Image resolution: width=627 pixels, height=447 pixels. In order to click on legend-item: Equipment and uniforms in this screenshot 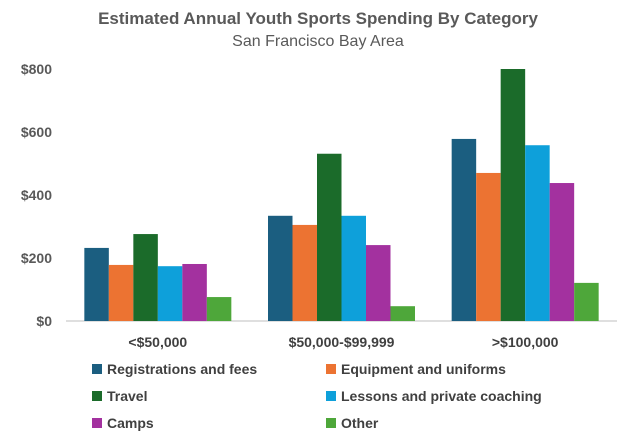, I will do `click(416, 369)`.